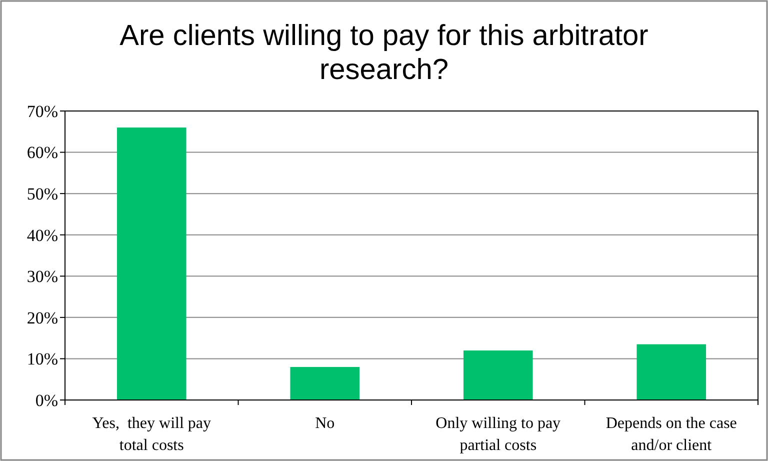  Describe the element at coordinates (498, 434) in the screenshot. I see `x-tick-label: Only willing to pay partial costs` at that location.